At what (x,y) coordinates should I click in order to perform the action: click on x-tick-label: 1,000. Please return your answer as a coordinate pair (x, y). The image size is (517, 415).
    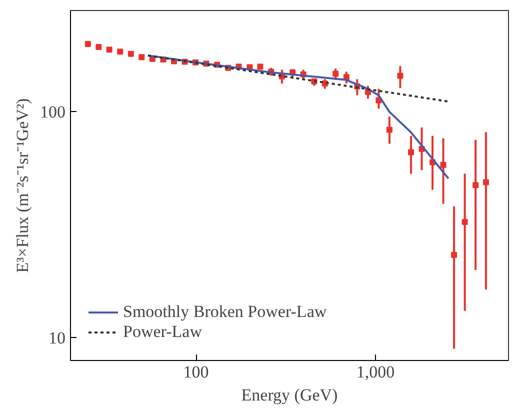
    Looking at the image, I should click on (375, 372).